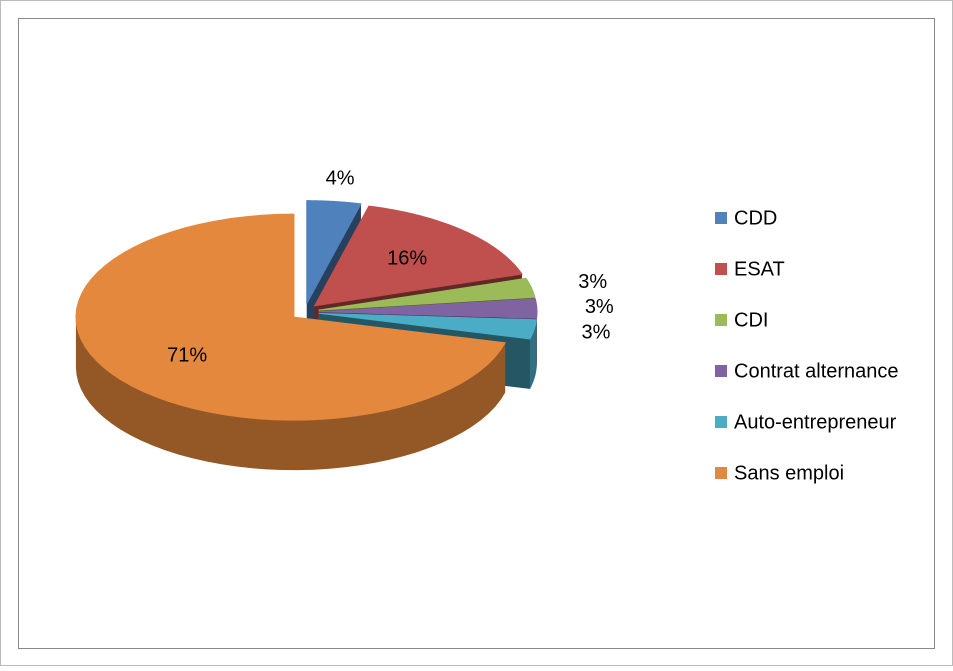  Describe the element at coordinates (815, 422) in the screenshot. I see `legend-label: Auto-entrepreneur` at that location.